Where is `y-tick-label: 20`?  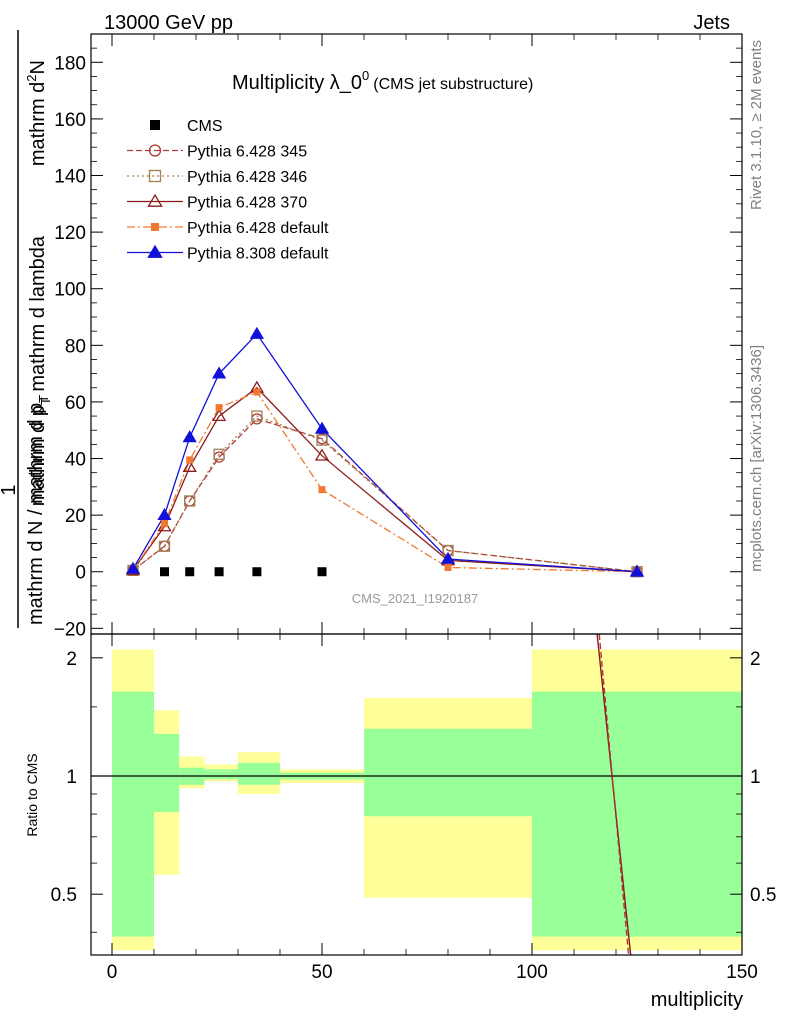 y-tick-label: 20 is located at coordinates (75, 516).